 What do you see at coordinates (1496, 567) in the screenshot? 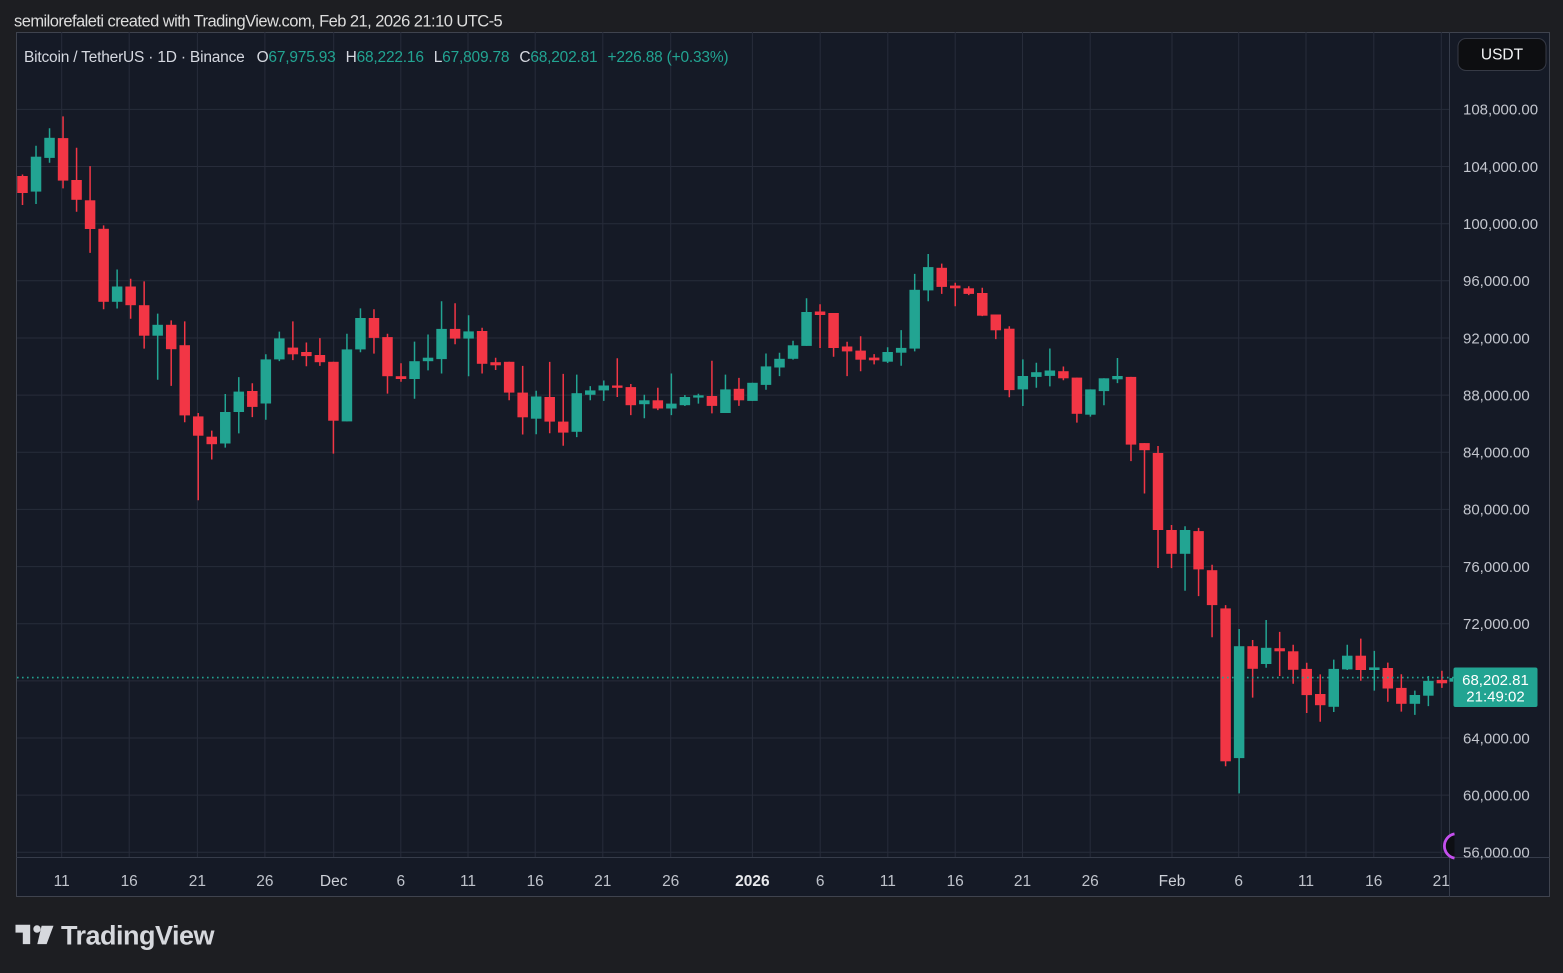
I see `svg-text: 76,000.00` at bounding box center [1496, 567].